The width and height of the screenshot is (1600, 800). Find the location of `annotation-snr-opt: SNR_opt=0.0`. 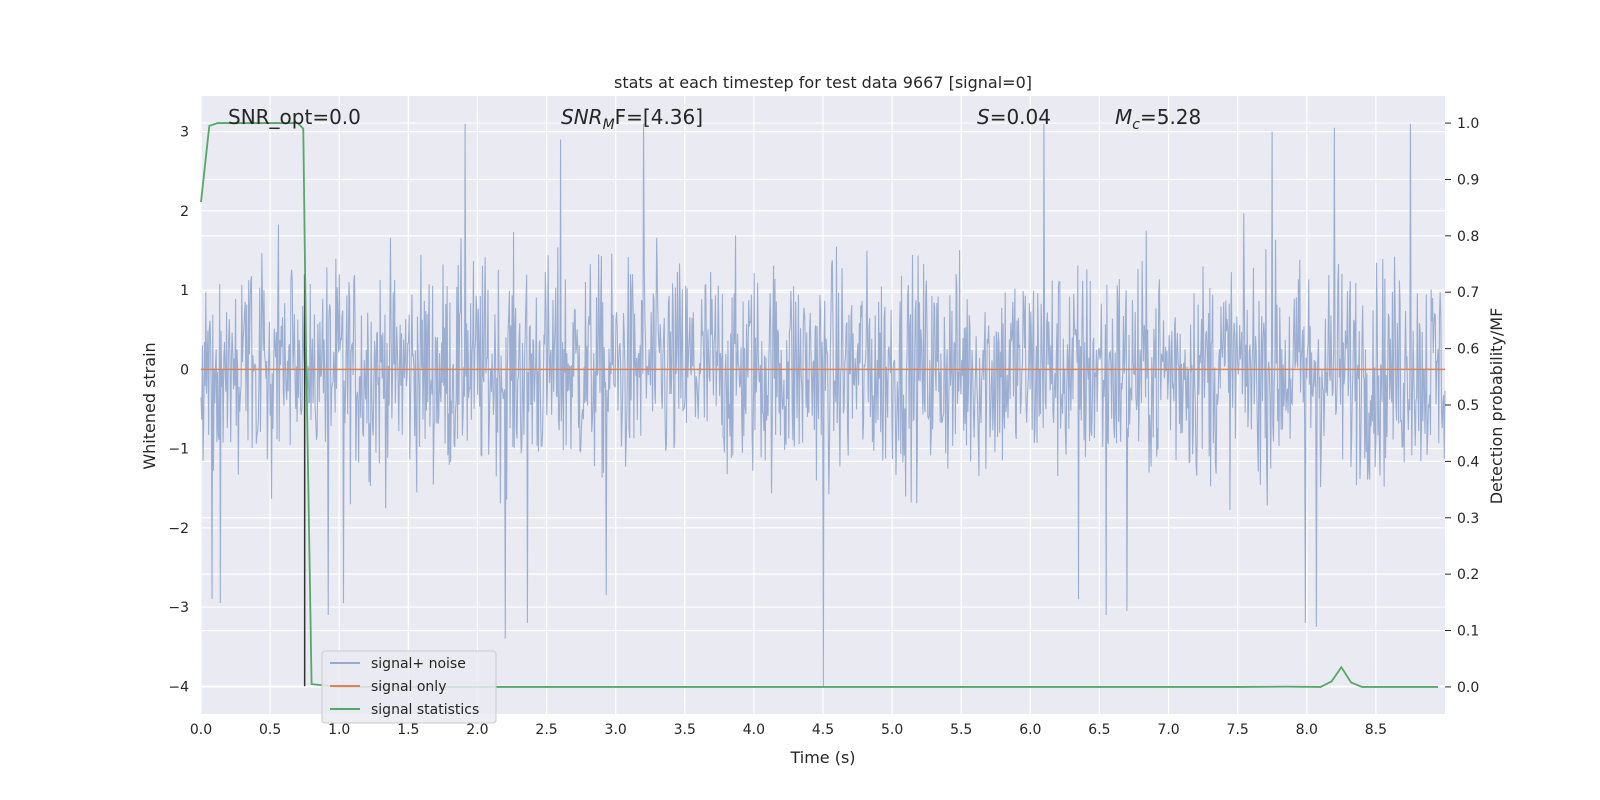

annotation-snr-opt: SNR_opt=0.0 is located at coordinates (294, 117).